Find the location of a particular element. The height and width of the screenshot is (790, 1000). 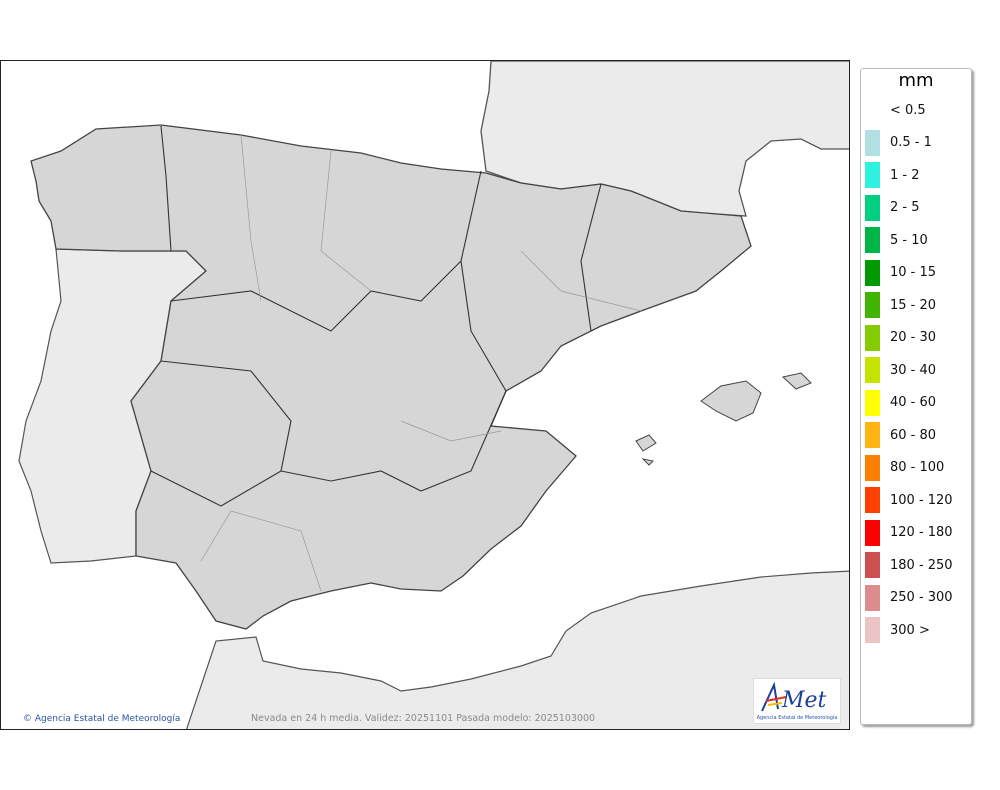

legend-item: 180 - 250 is located at coordinates (909, 565).